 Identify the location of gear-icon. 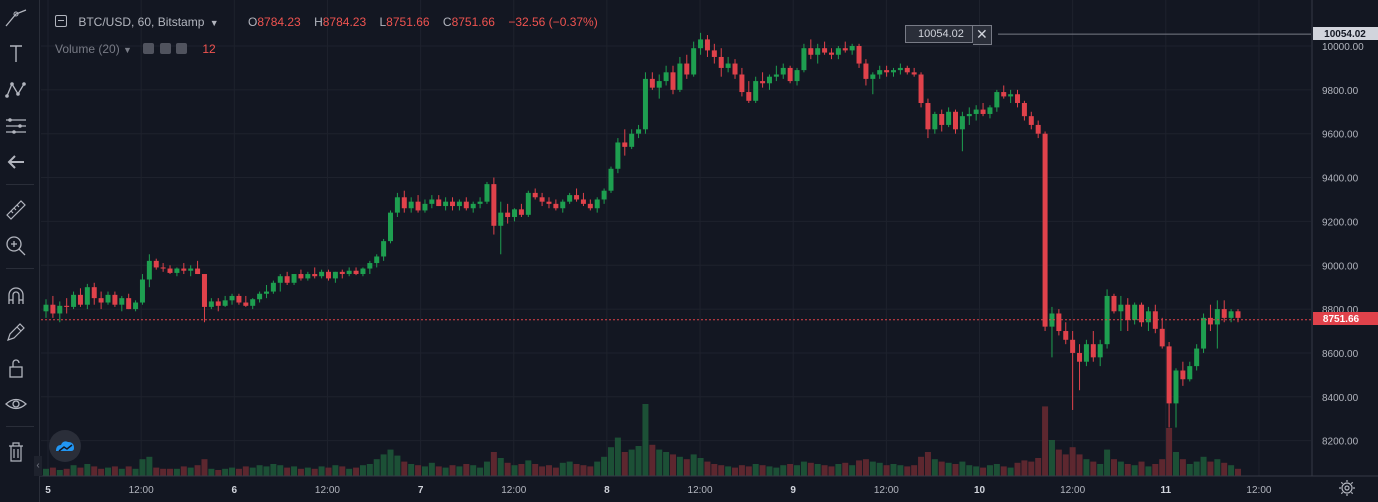
(1347, 488).